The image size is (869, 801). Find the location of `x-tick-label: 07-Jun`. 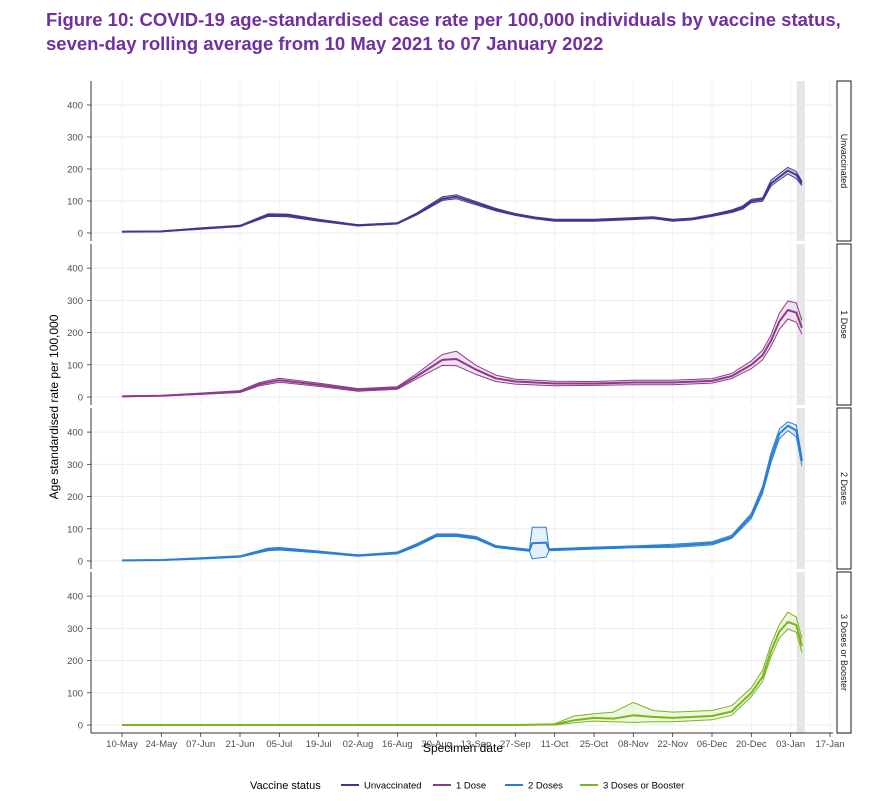

x-tick-label: 07-Jun is located at coordinates (200, 744).